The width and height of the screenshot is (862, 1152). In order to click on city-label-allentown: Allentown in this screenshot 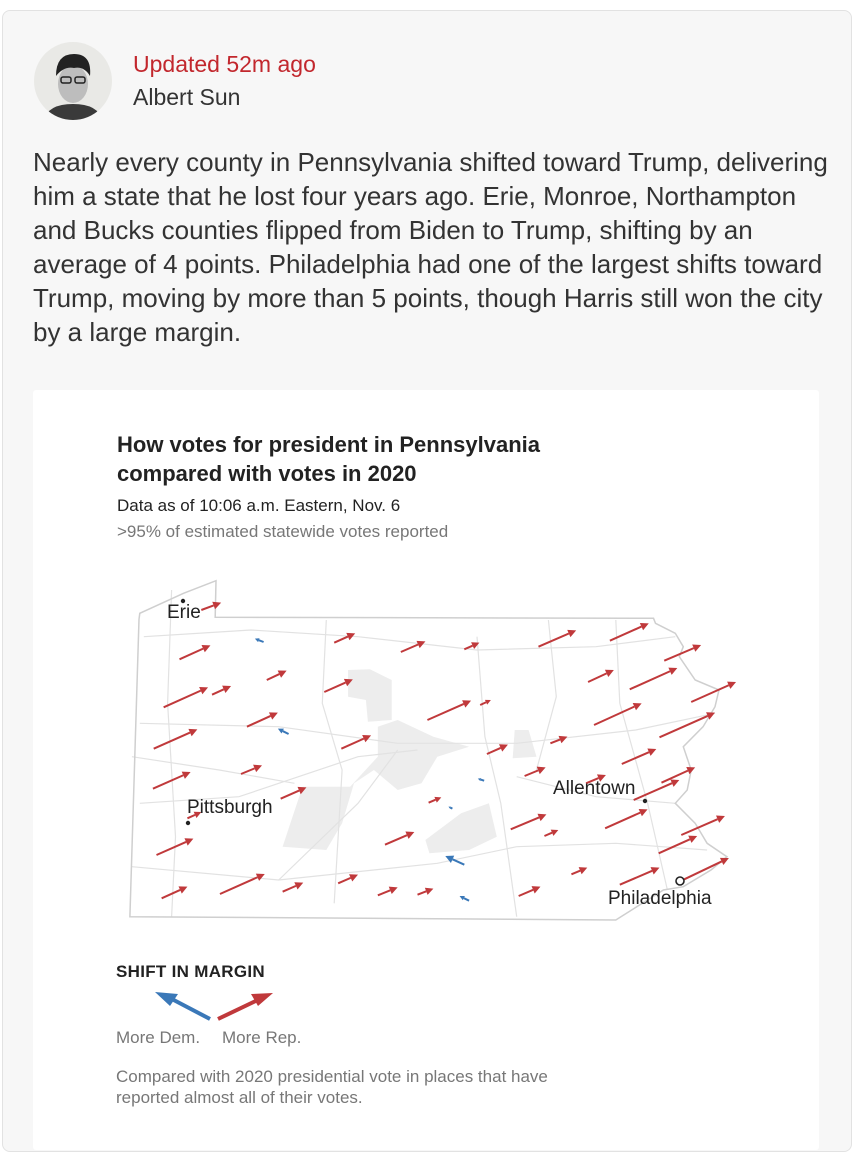, I will do `click(594, 788)`.